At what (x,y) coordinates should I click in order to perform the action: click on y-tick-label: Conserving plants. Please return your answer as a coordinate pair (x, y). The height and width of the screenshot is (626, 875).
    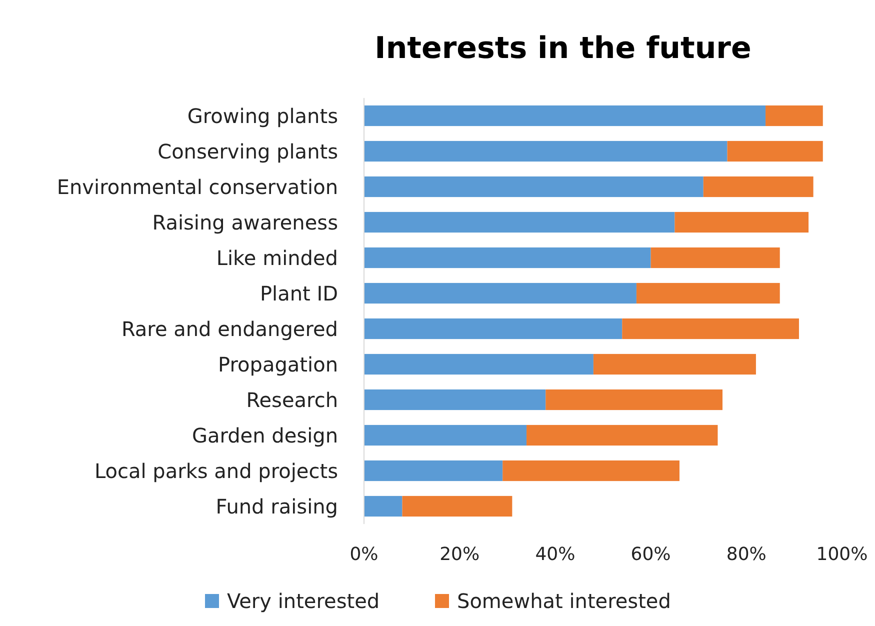
    Looking at the image, I should click on (248, 151).